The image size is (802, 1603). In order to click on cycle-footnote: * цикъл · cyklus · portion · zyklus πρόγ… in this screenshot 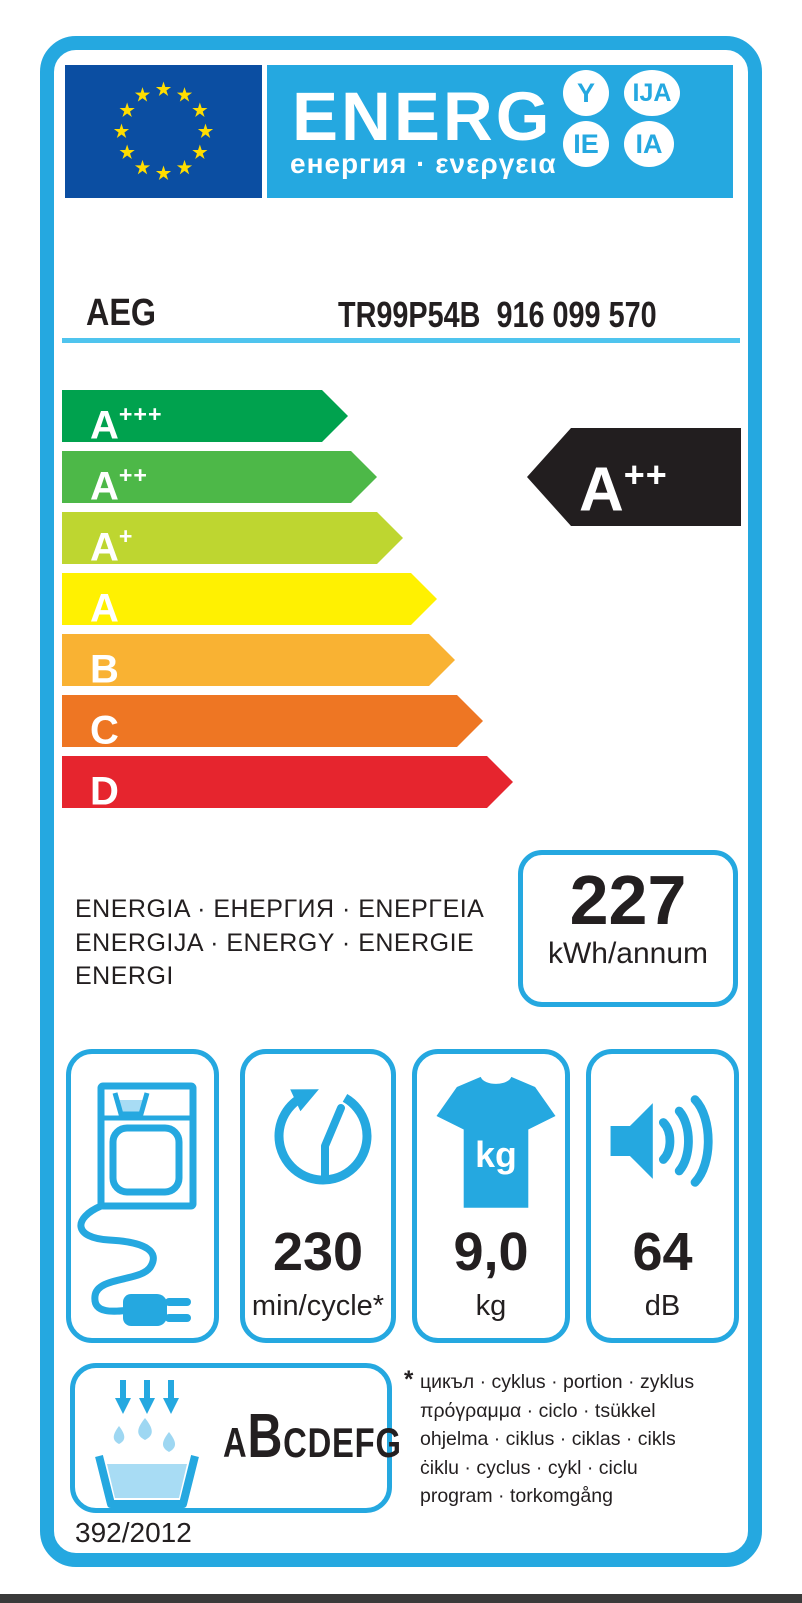, I will do `click(562, 1438)`.